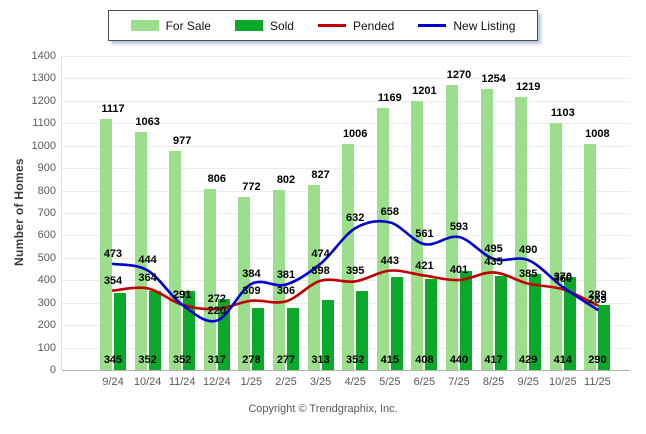 The width and height of the screenshot is (646, 434). What do you see at coordinates (484, 25) in the screenshot?
I see `legend-label: New Listing` at bounding box center [484, 25].